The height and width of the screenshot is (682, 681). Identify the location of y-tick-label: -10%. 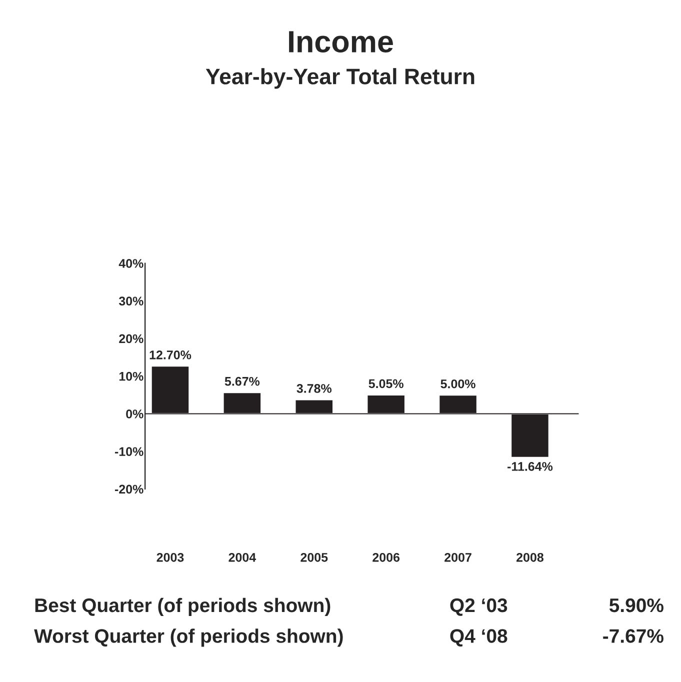
(129, 451).